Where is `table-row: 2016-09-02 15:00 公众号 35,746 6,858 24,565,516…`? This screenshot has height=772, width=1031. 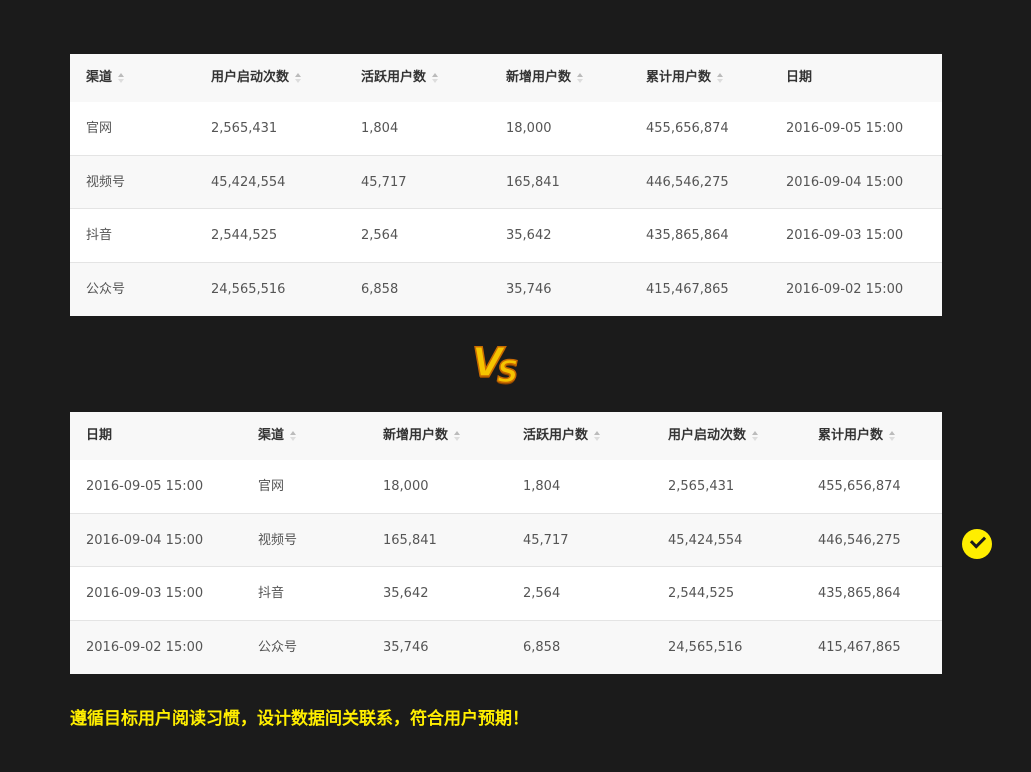
table-row: 2016-09-02 15:00 公众号 35,746 6,858 24,565,516… is located at coordinates (506, 647).